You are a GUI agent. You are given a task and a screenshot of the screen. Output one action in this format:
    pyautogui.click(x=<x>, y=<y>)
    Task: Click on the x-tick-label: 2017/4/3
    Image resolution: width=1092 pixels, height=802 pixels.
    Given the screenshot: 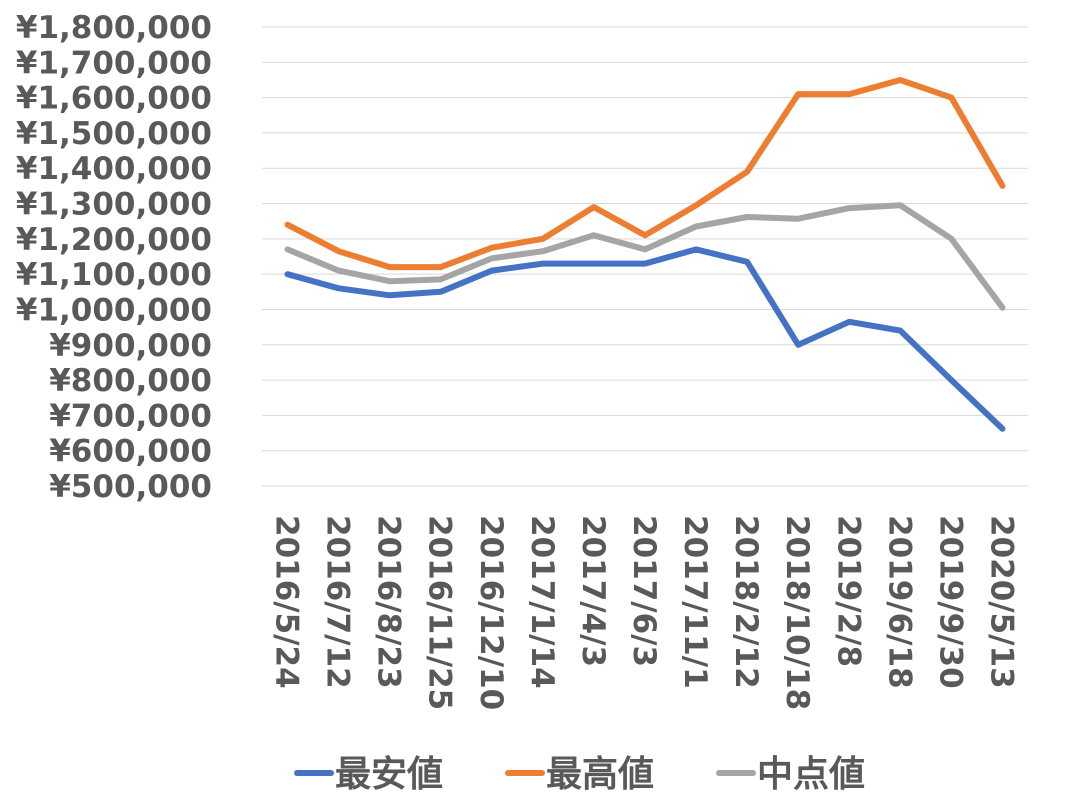 What is the action you would take?
    pyautogui.click(x=593, y=591)
    